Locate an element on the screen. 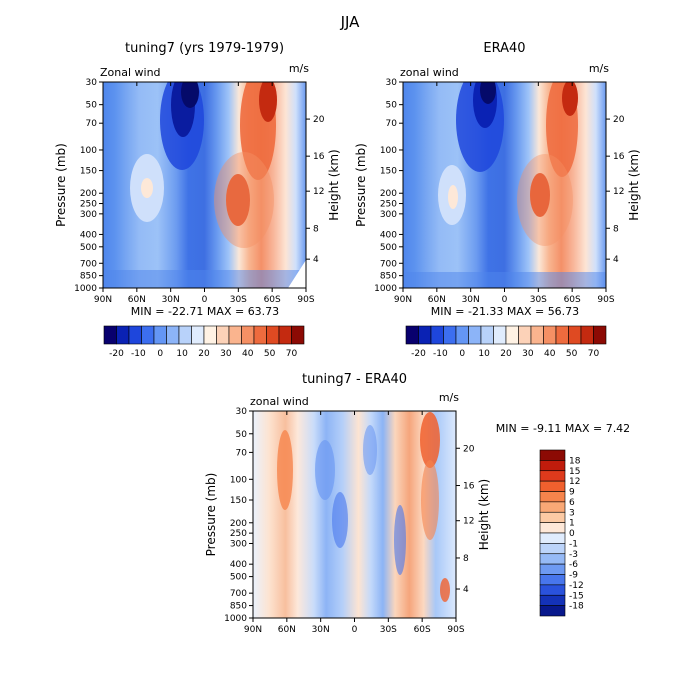 This screenshot has height=700, width=700. panel-title: tuning7 (yrs 1979-1979) is located at coordinates (204, 48).